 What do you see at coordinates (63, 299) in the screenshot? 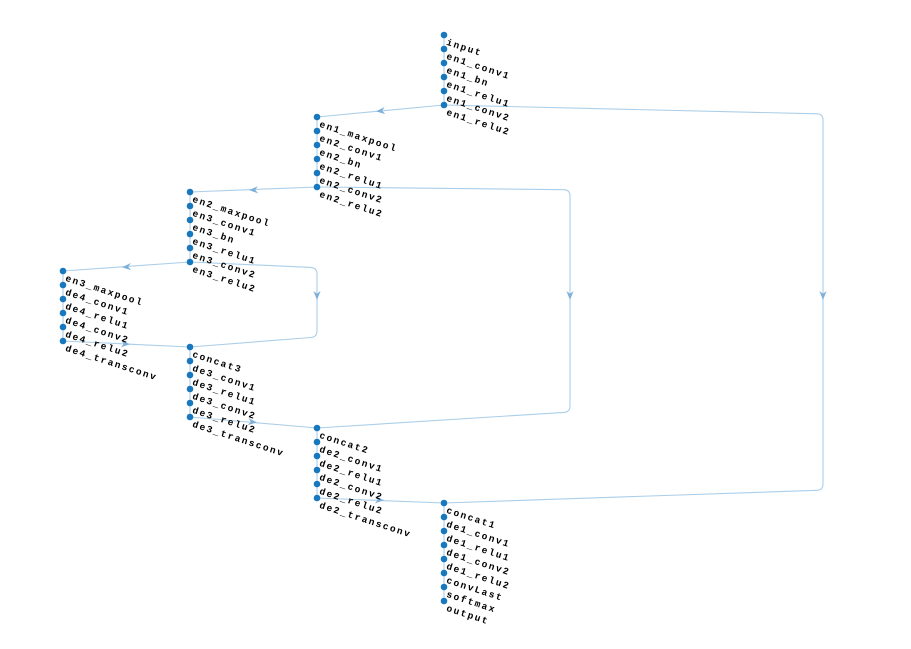
I see `node-de4-relu1` at bounding box center [63, 299].